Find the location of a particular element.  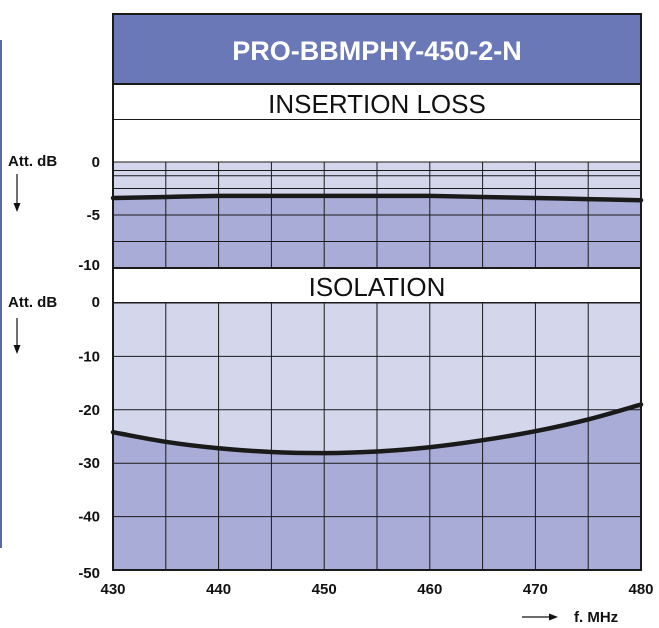

x-tick-label: 480 is located at coordinates (640, 589).